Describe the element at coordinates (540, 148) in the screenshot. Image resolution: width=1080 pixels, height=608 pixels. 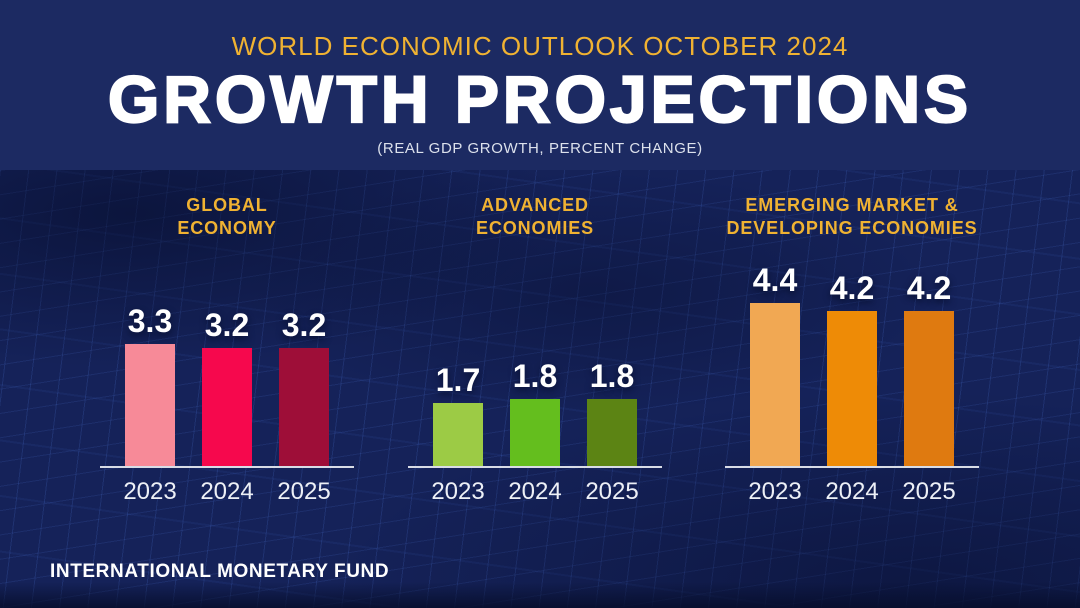
I see `page-subtitle: (REAL GDP GROWTH, PERCENT CHANGE)` at that location.